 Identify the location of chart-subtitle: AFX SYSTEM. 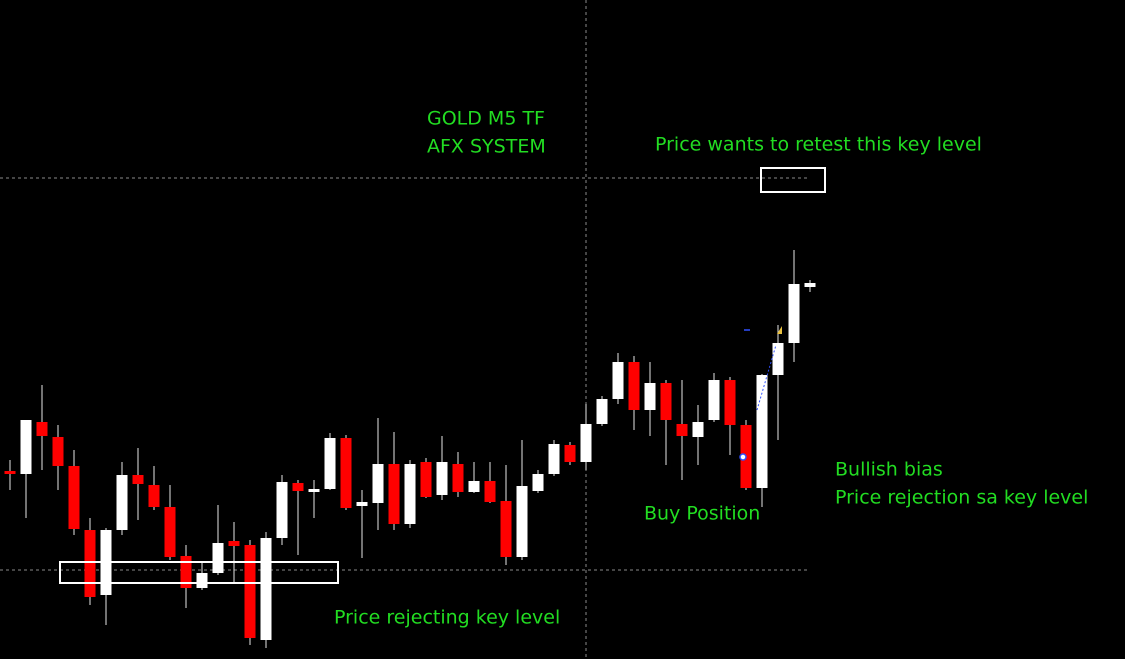
(486, 147).